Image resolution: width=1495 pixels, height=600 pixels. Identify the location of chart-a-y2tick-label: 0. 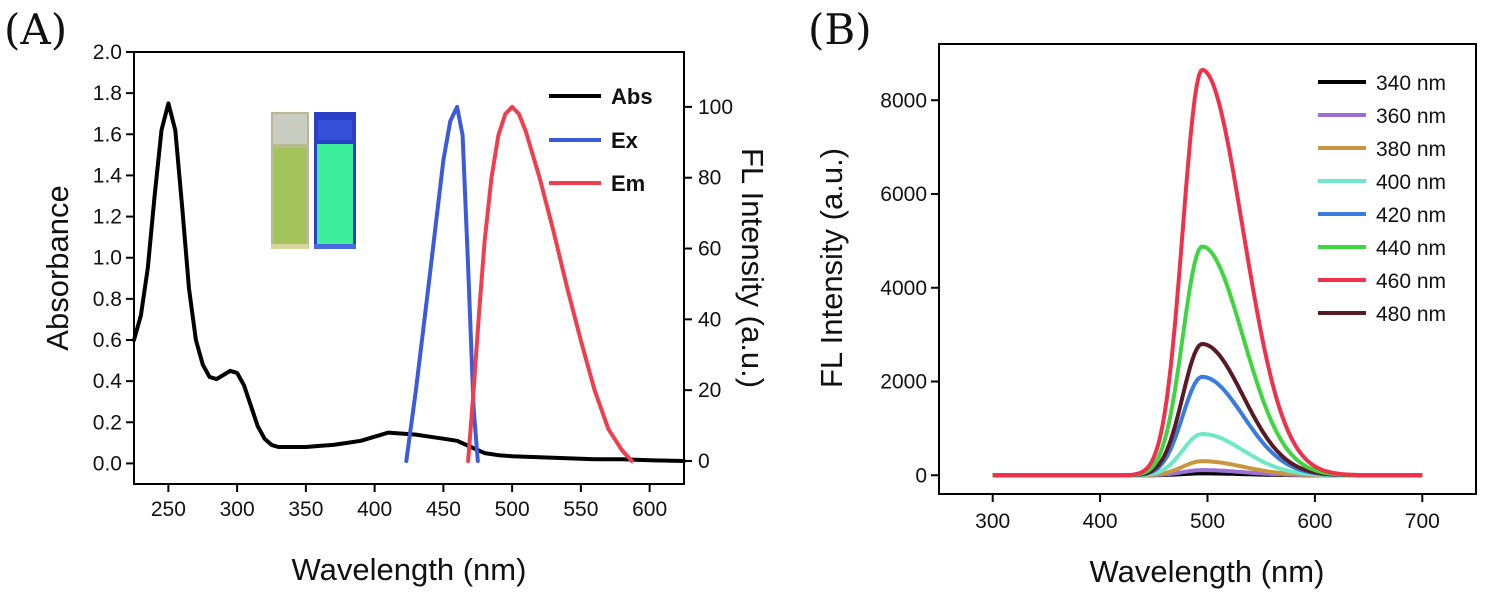
(704, 461).